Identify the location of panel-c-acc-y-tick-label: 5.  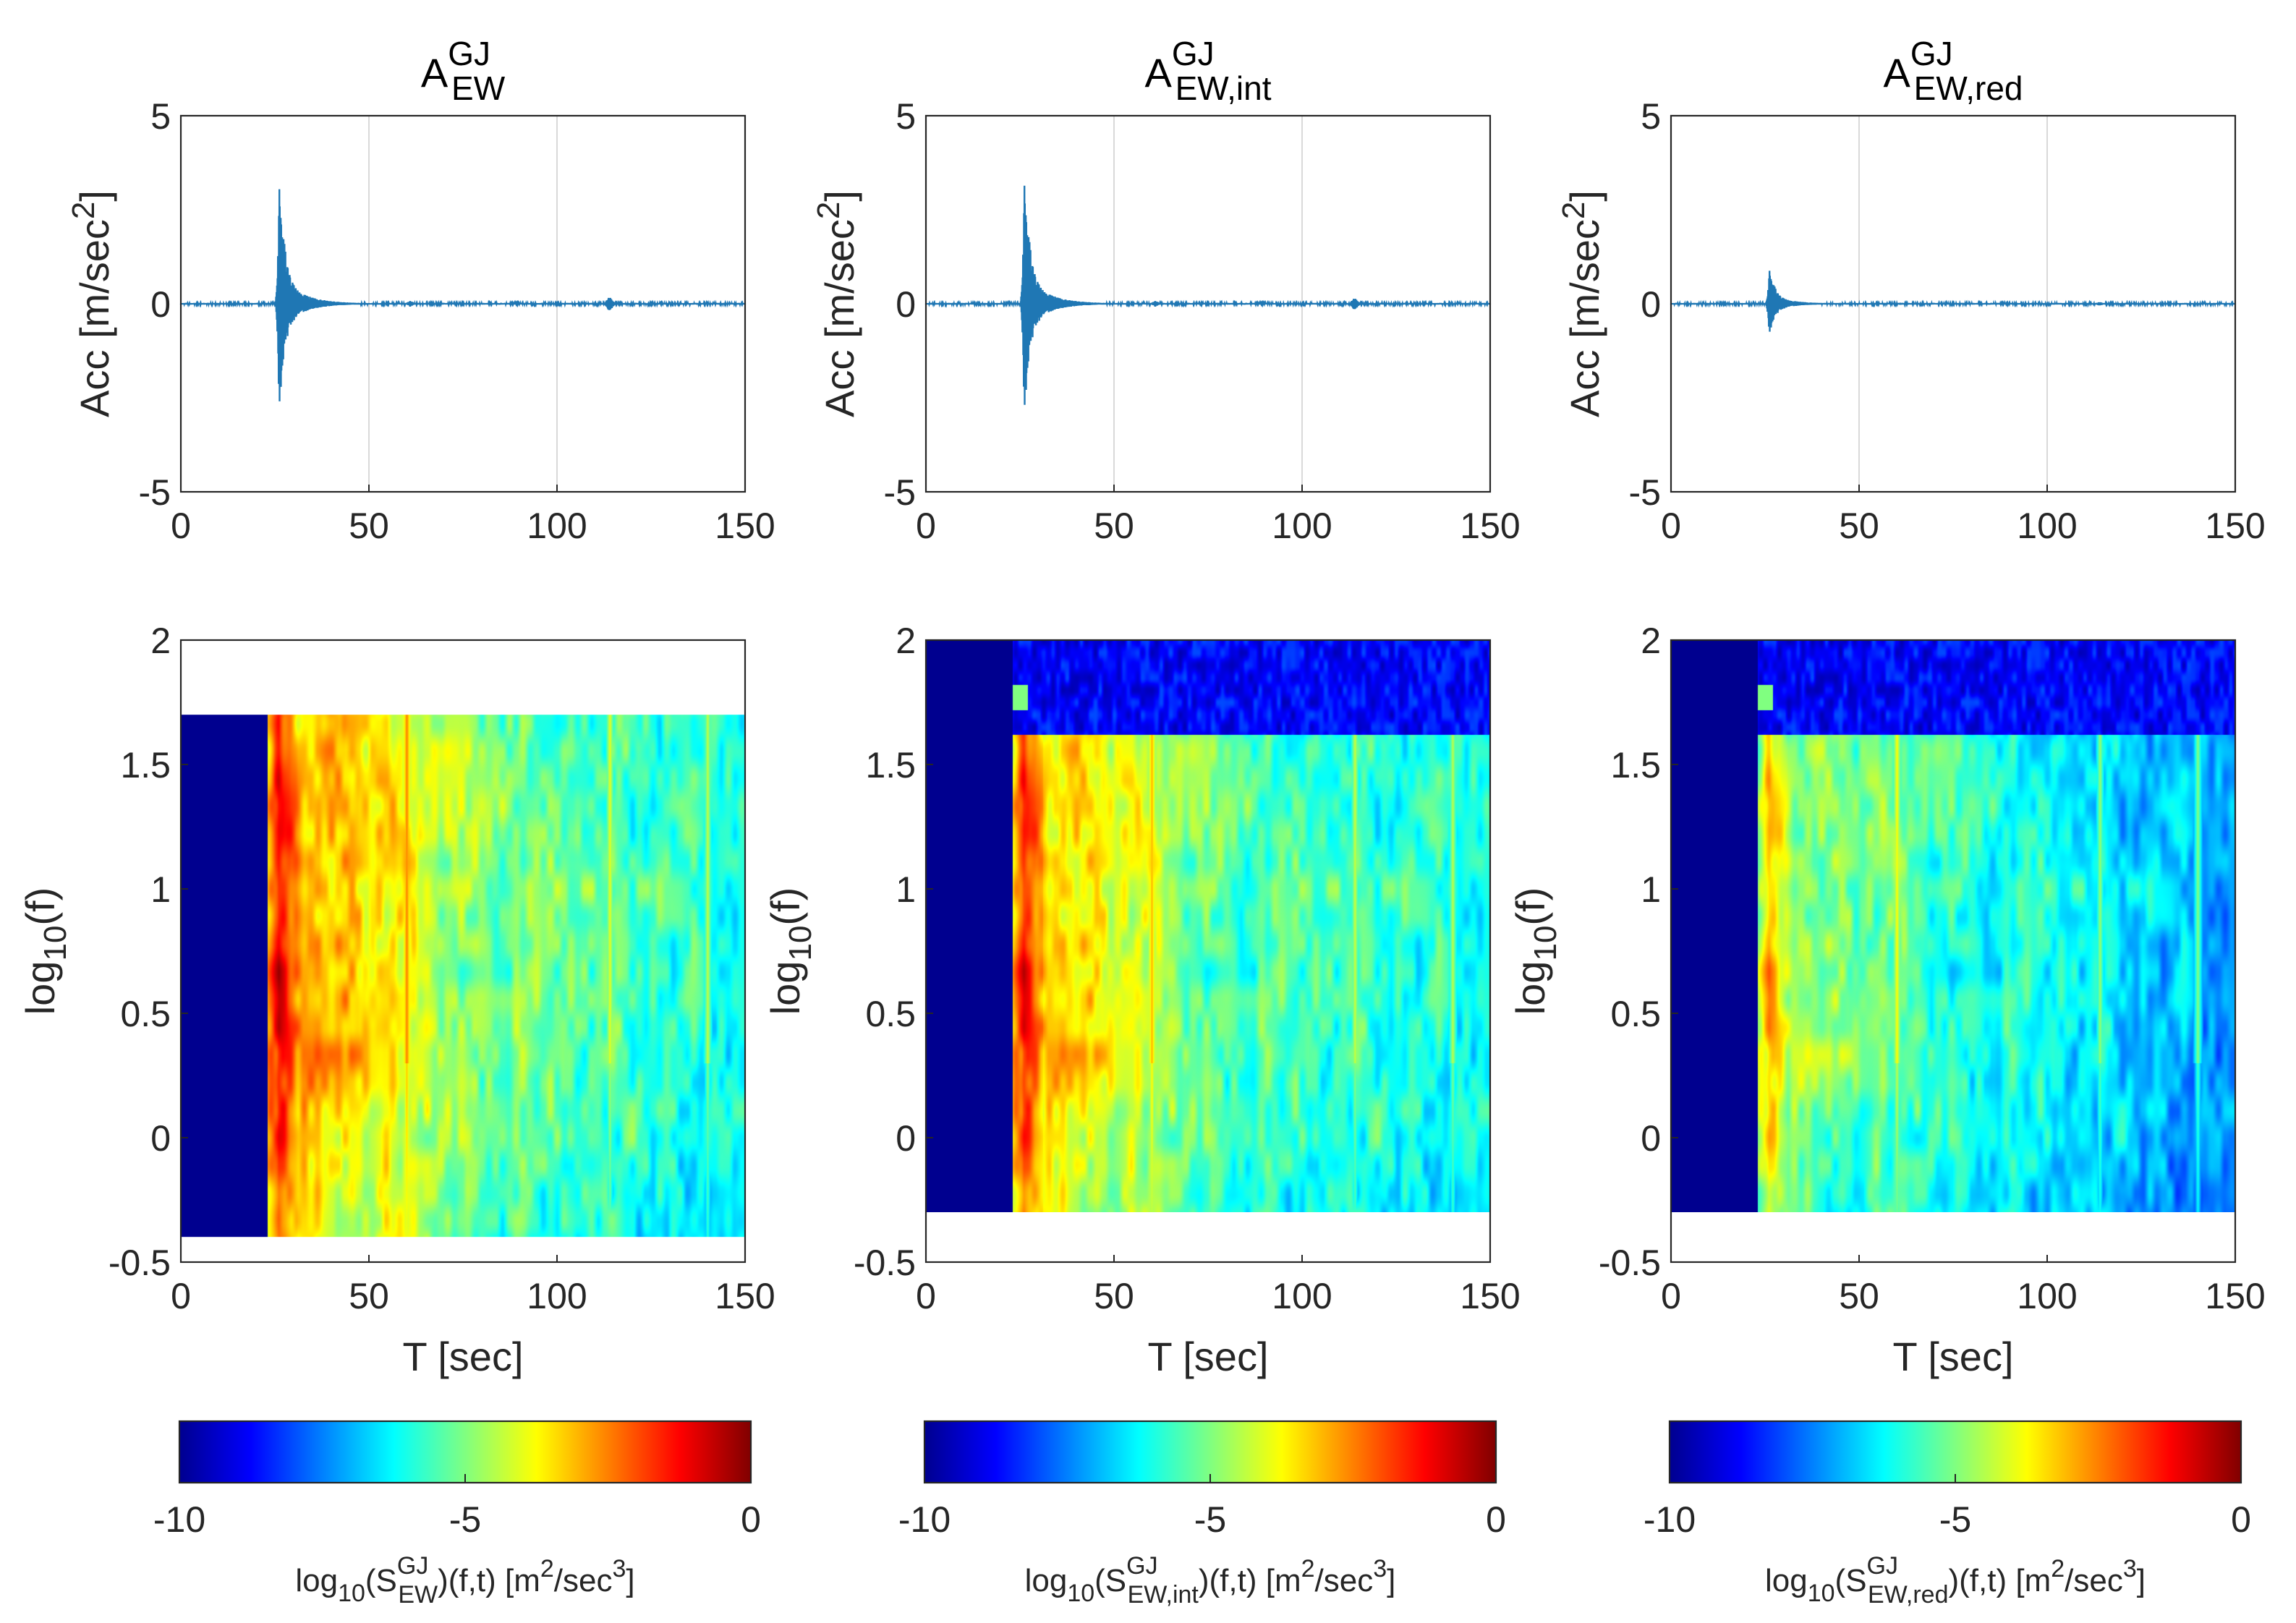
(1651, 116).